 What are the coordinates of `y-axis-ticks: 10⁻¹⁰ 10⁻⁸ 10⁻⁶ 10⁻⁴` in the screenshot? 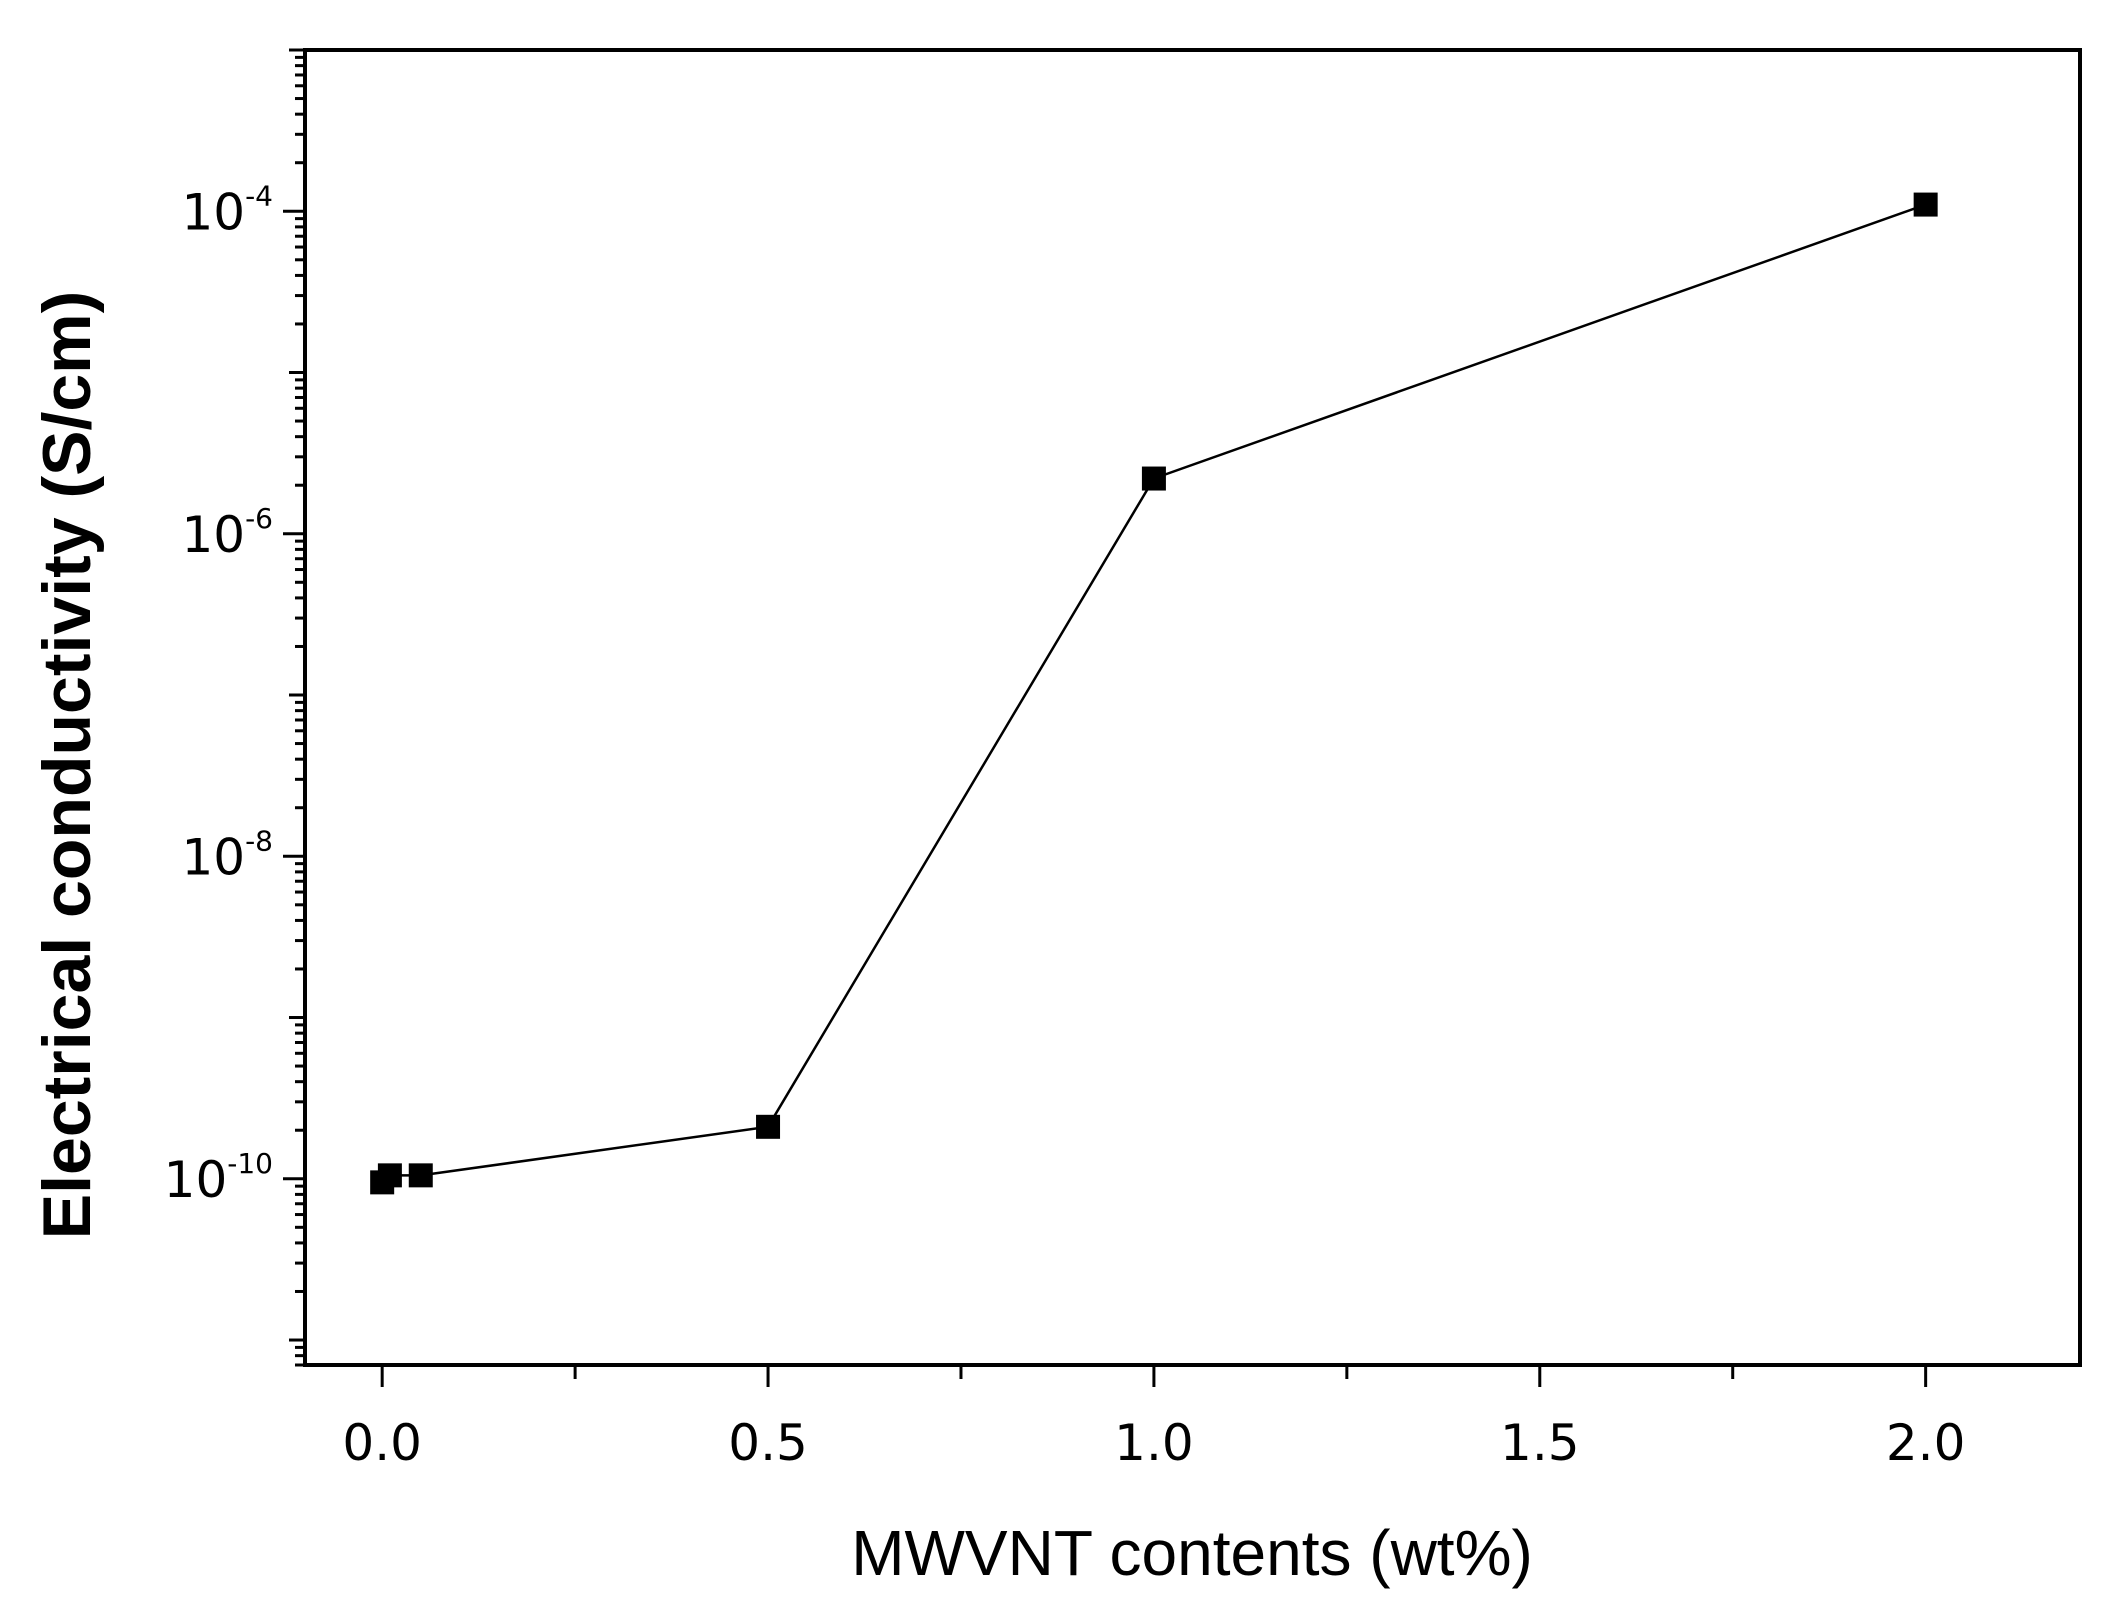 It's located at (234, 707).